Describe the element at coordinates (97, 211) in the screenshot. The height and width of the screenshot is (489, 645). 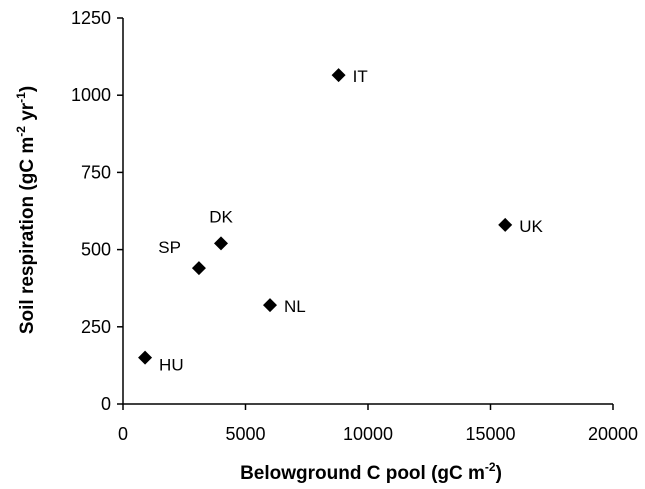
I see `y-axis-ticks: 0 250 500 750 1000 1250` at that location.